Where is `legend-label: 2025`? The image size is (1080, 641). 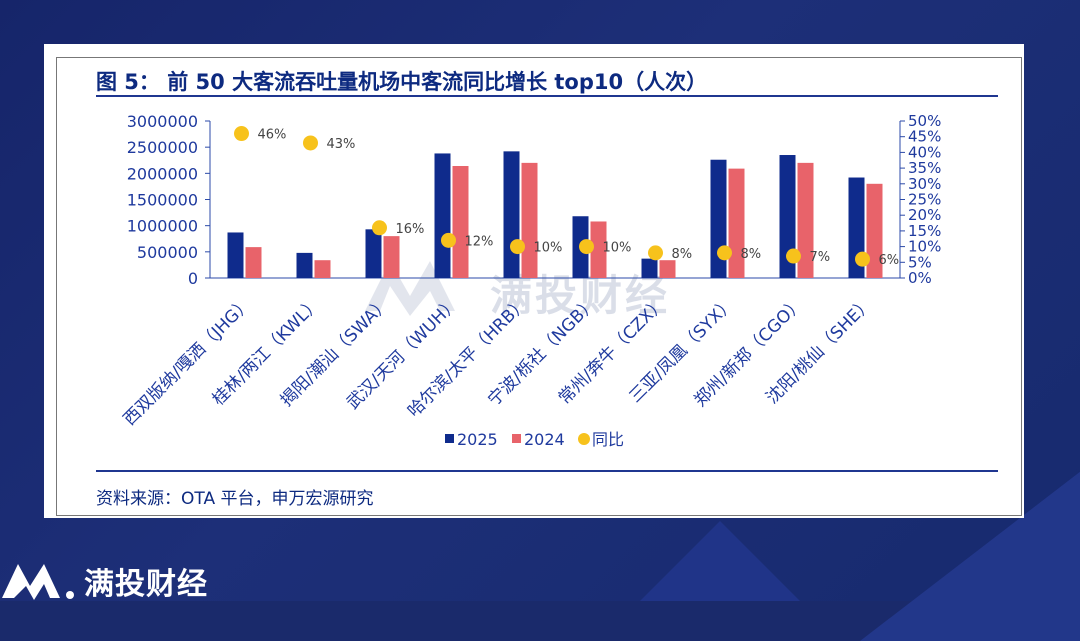 legend-label: 2025 is located at coordinates (477, 439).